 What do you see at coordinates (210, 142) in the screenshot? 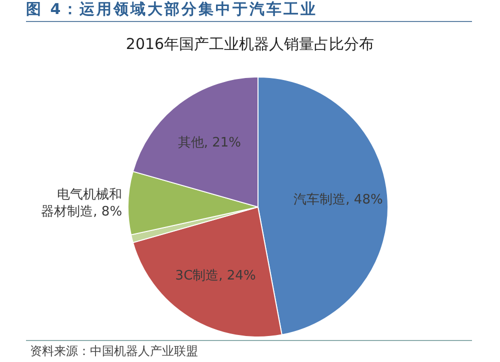
I see `slice-label: 其他, 21%` at bounding box center [210, 142].